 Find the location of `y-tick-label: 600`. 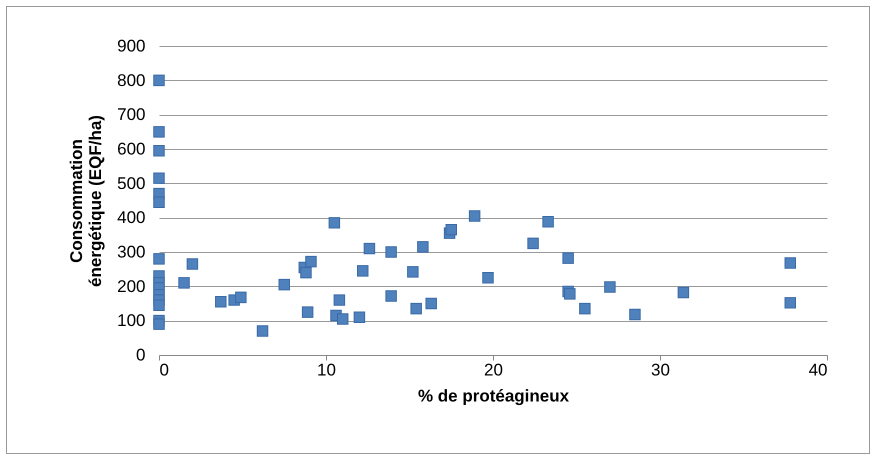

y-tick-label: 600 is located at coordinates (131, 149).